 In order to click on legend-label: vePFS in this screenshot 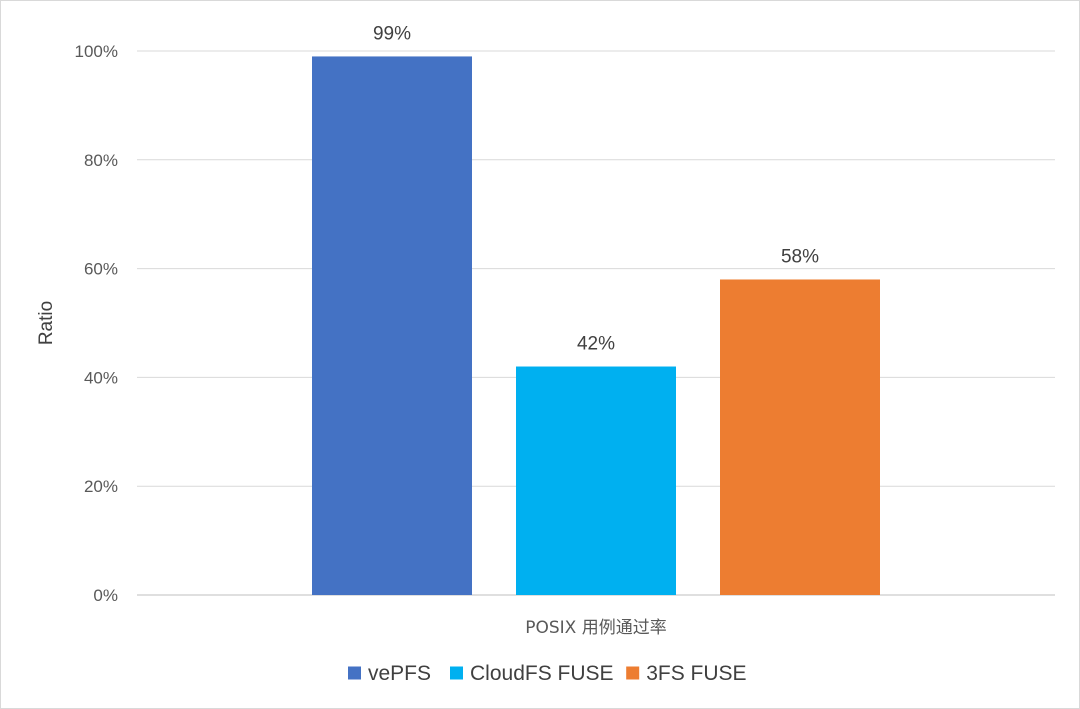, I will do `click(399, 673)`.